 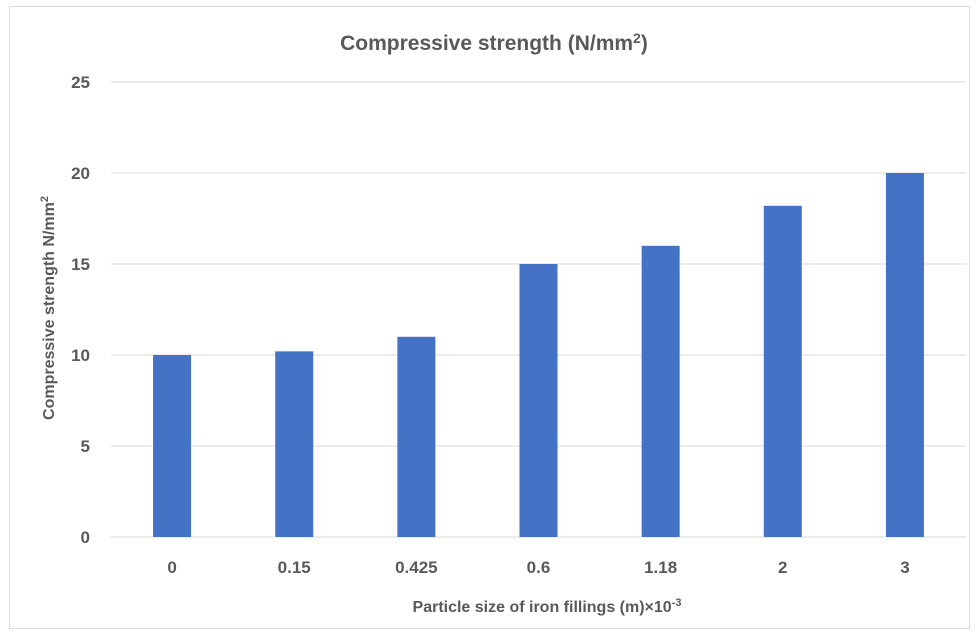 What do you see at coordinates (660, 567) in the screenshot?
I see `x-tick-label: 1.18` at bounding box center [660, 567].